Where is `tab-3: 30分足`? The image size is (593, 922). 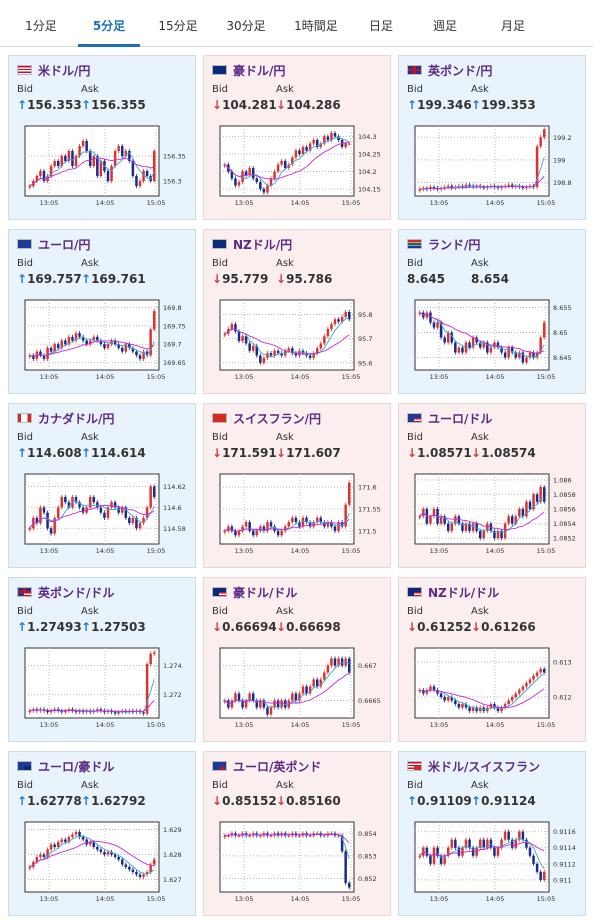 tab-3: 30分足 is located at coordinates (246, 26).